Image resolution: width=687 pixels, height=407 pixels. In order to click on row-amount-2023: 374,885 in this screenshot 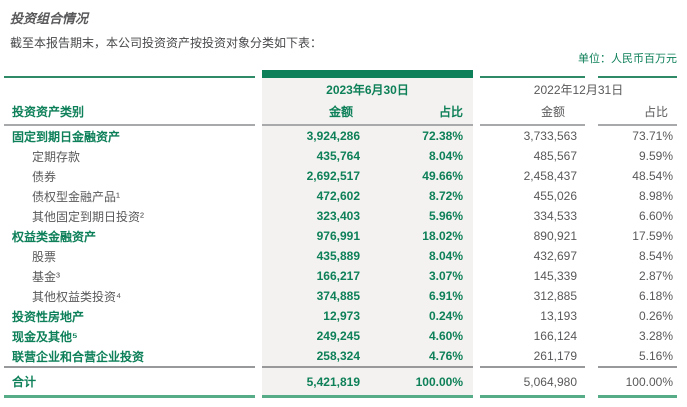, I will do `click(338, 296)`.